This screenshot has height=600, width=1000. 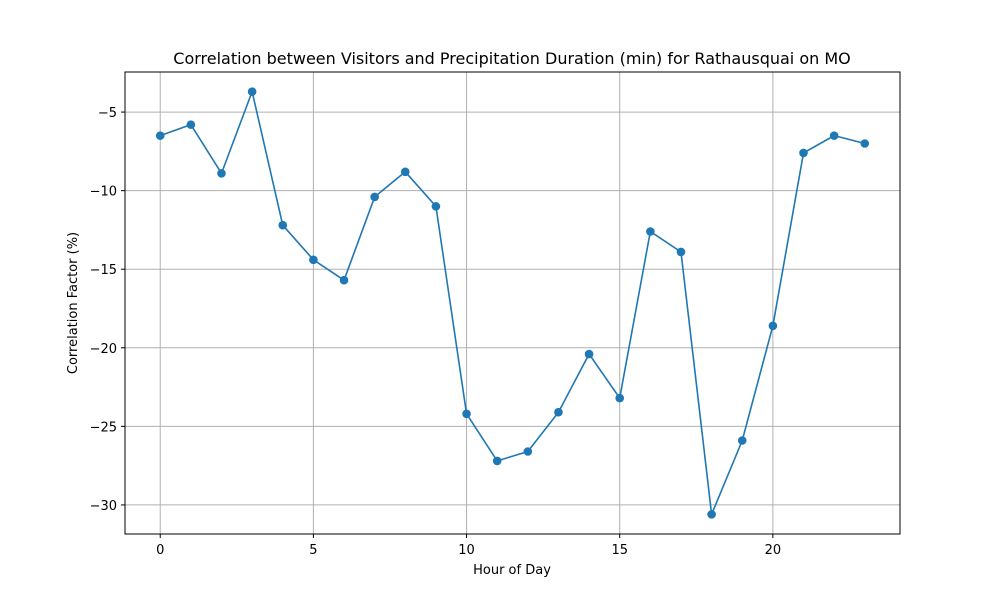 What do you see at coordinates (466, 550) in the screenshot?
I see `x-tick-label: 10` at bounding box center [466, 550].